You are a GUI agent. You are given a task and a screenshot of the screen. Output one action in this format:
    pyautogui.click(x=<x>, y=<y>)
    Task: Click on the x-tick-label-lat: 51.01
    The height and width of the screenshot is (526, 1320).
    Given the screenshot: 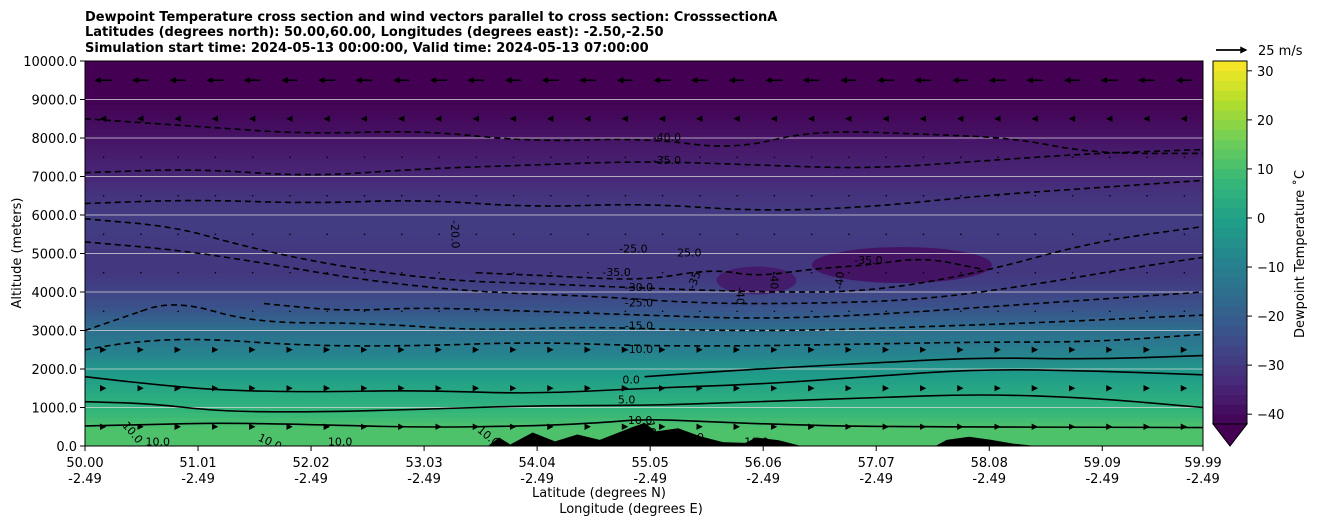 What is the action you would take?
    pyautogui.click(x=197, y=463)
    